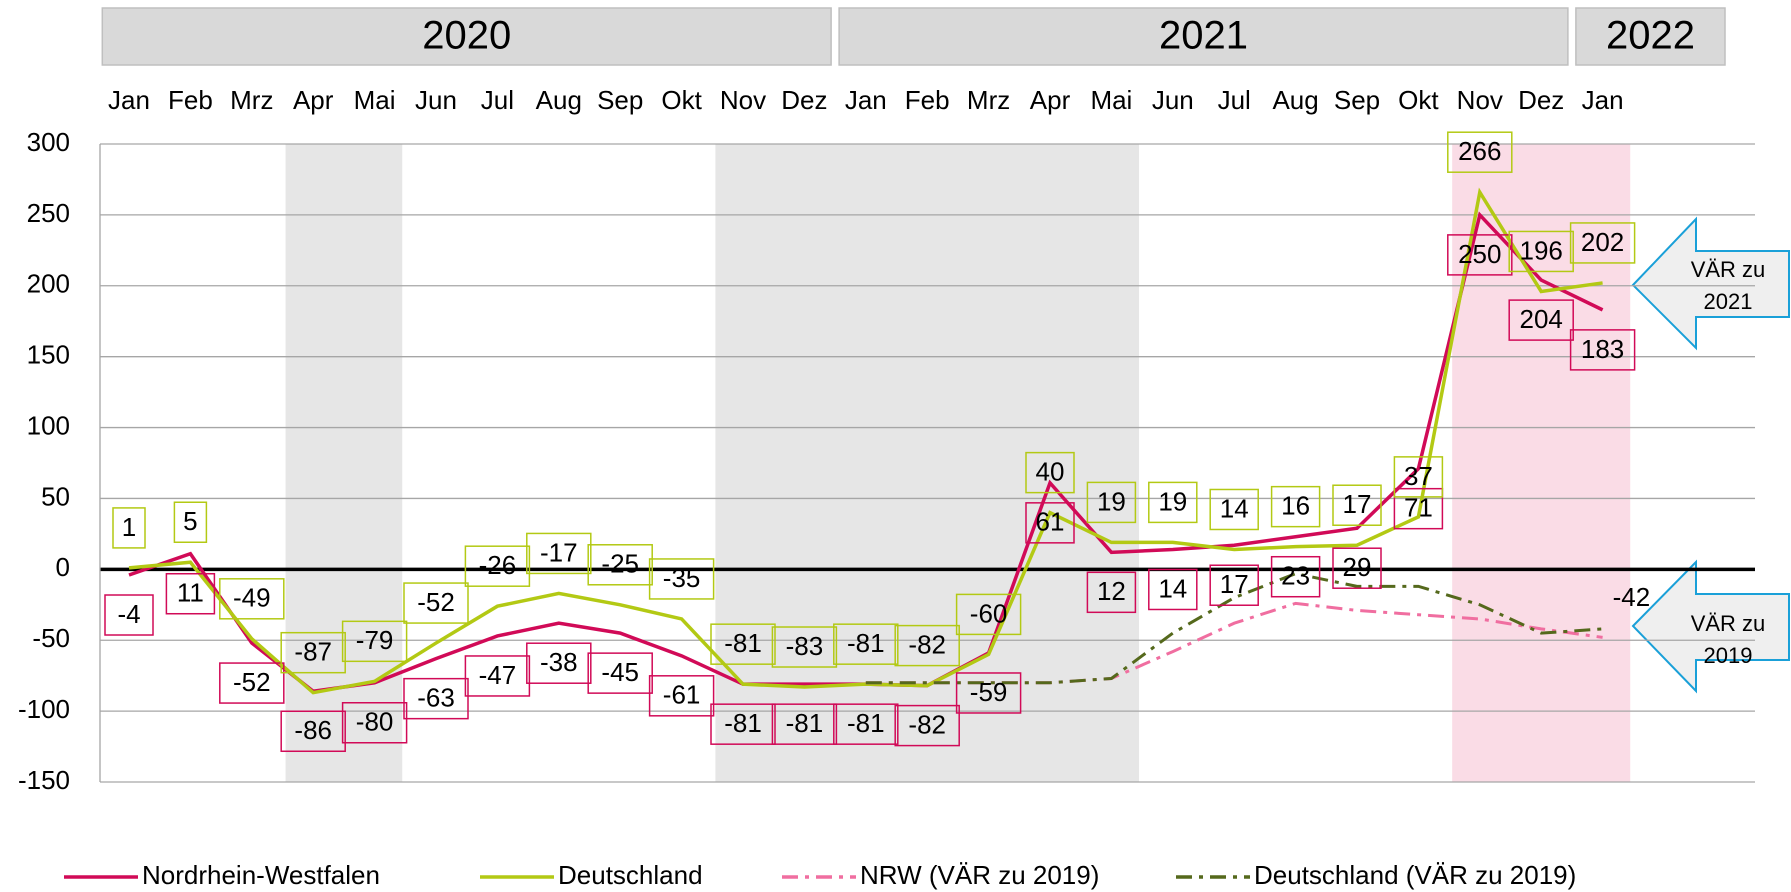  I want to click on data-label: -80, so click(375, 722).